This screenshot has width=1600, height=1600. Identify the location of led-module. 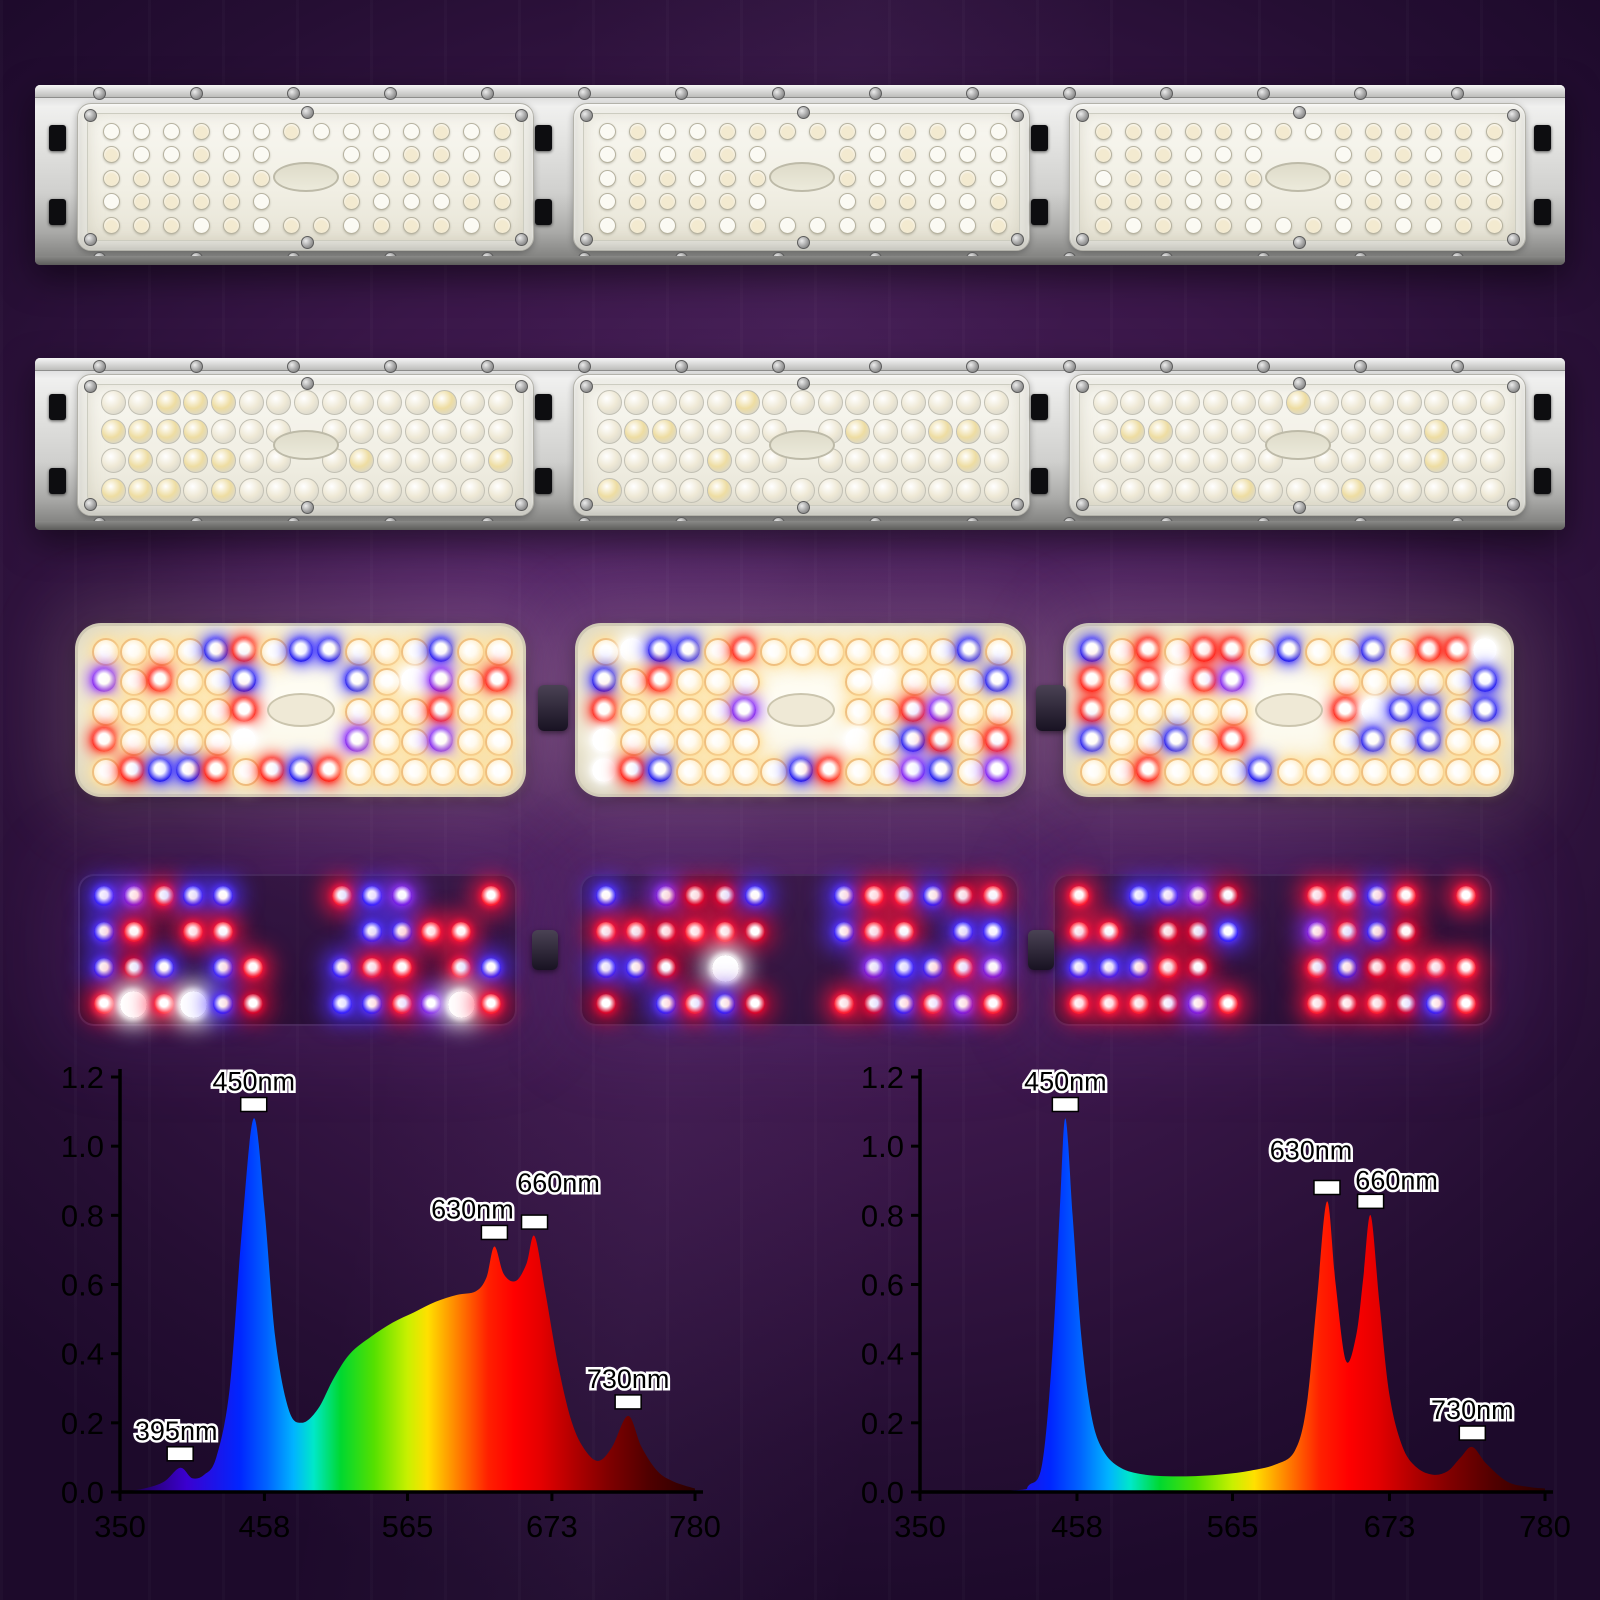
(305, 445).